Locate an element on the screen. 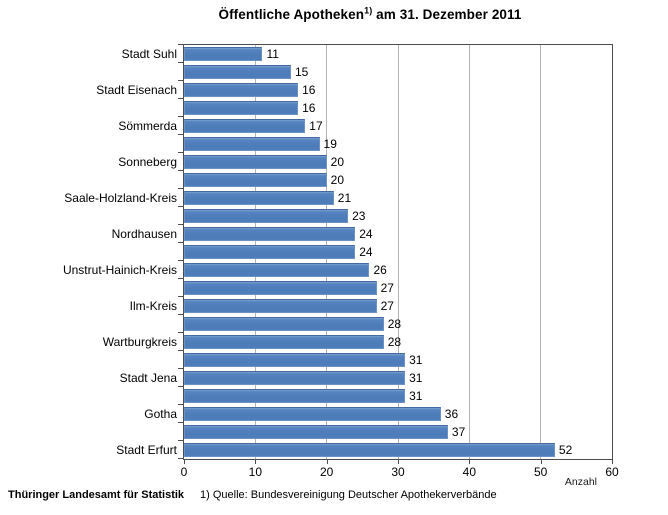  value-label: 21 is located at coordinates (344, 198).